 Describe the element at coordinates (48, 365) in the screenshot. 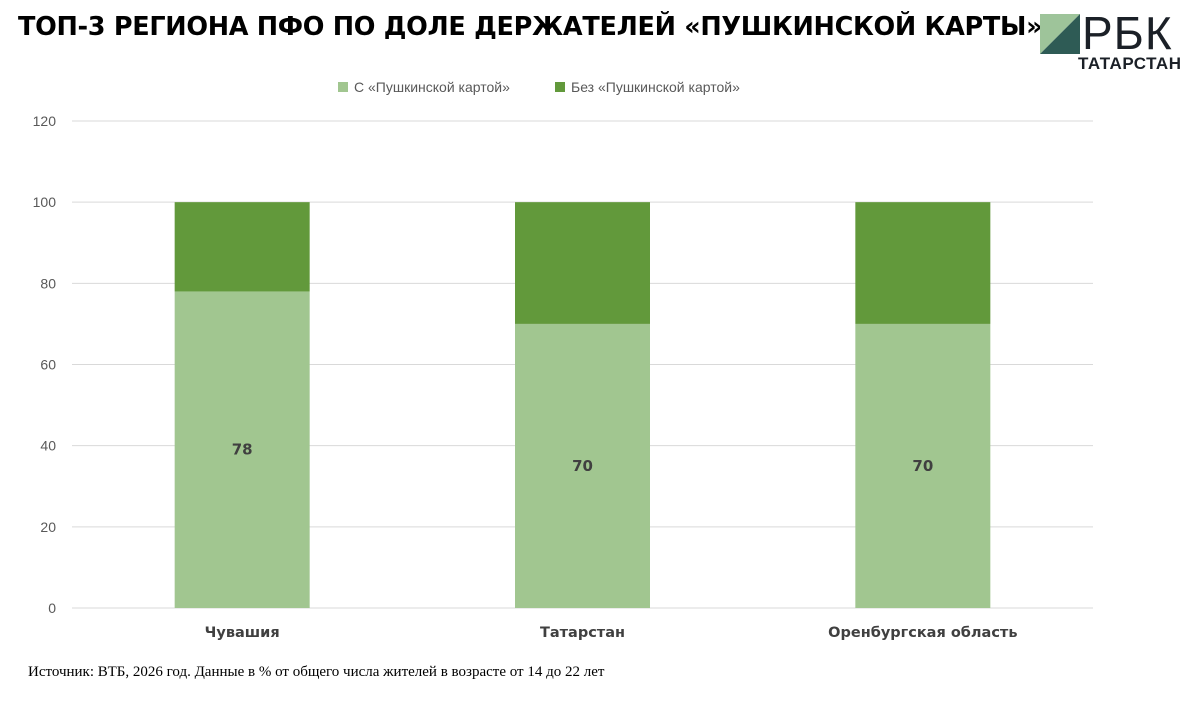

I see `y-tick-label: 60` at that location.